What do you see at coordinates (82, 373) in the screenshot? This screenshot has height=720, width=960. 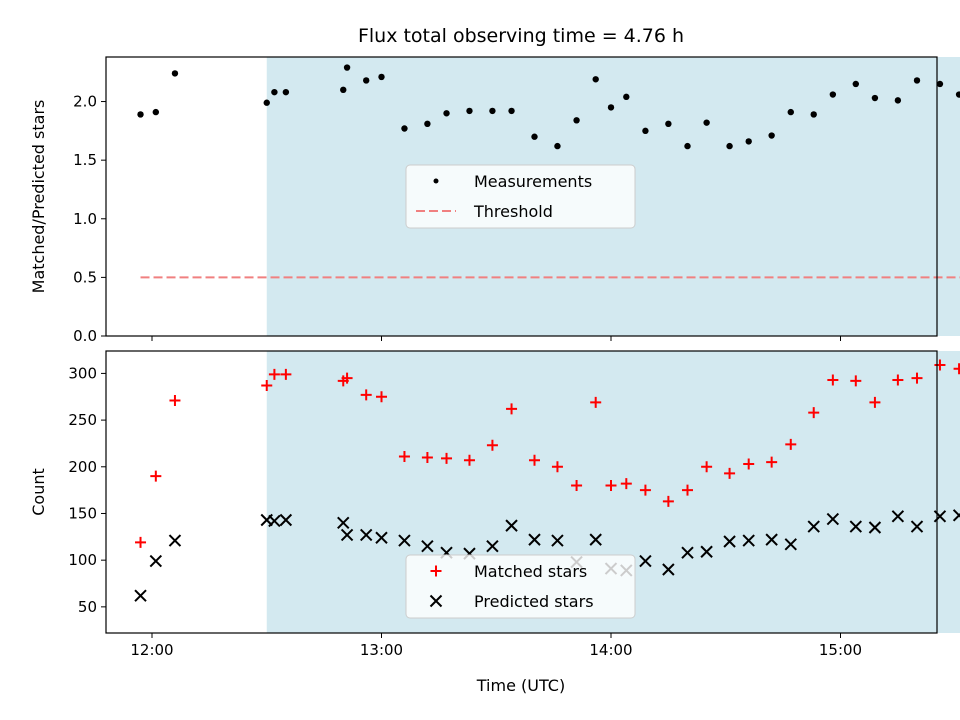 I see `y-tick-label: 300` at bounding box center [82, 373].